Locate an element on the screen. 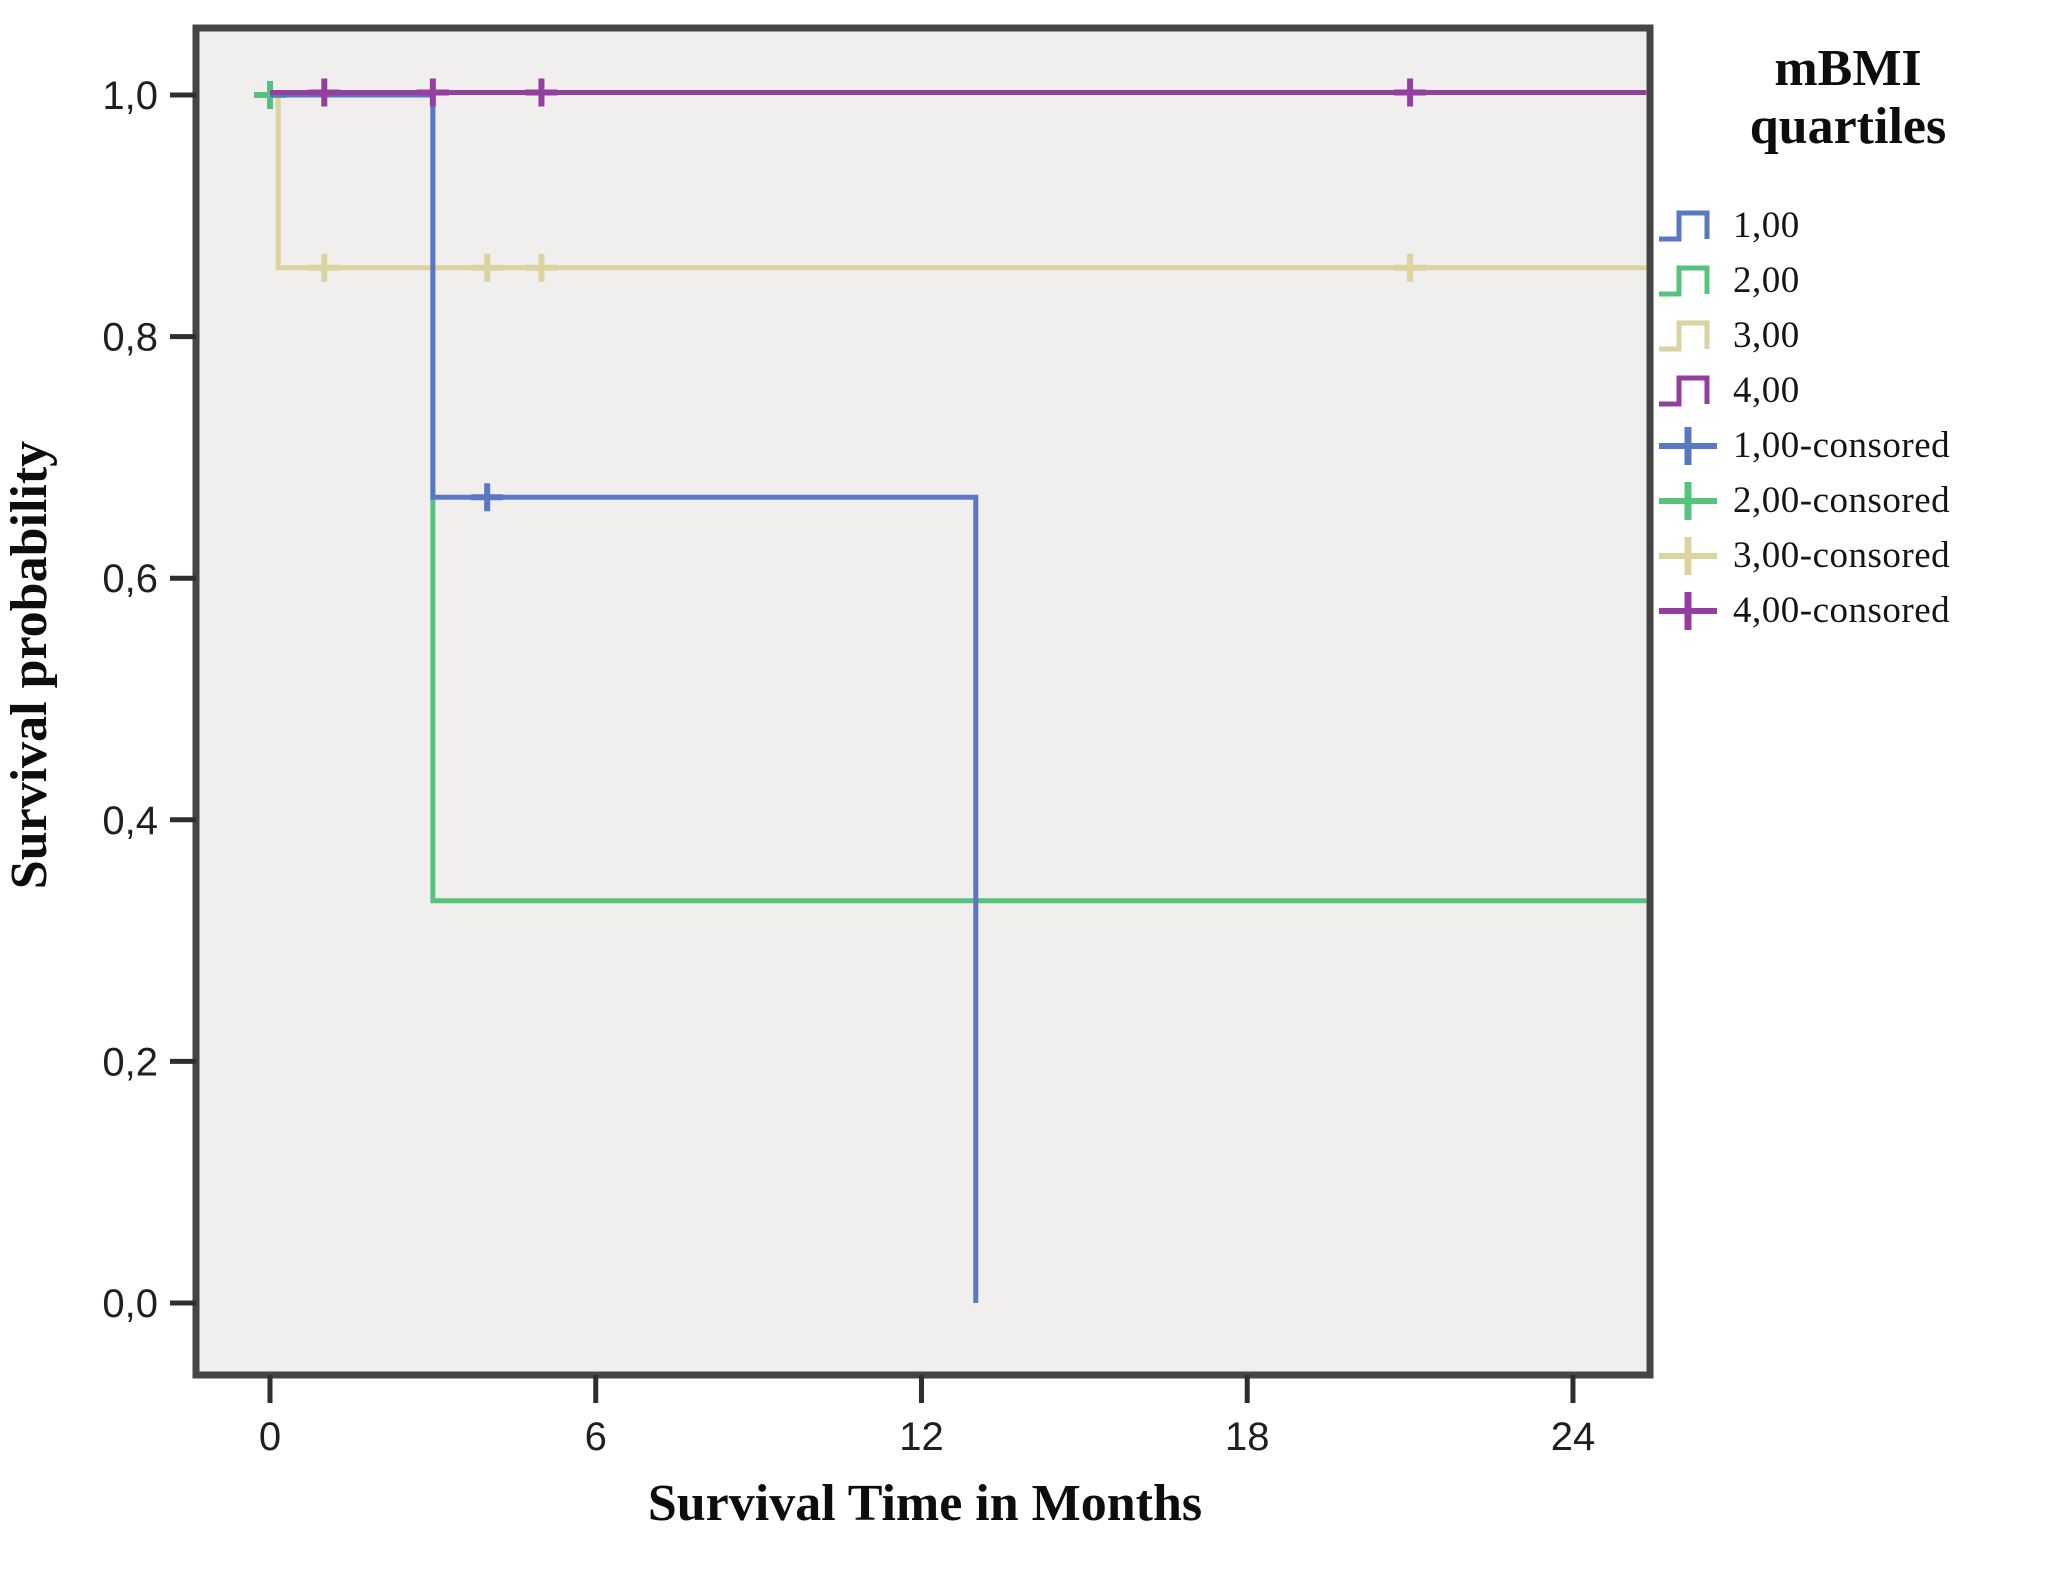 Image resolution: width=2046 pixels, height=1575 pixels. y-axis-title: Survival probability is located at coordinates (29, 665).